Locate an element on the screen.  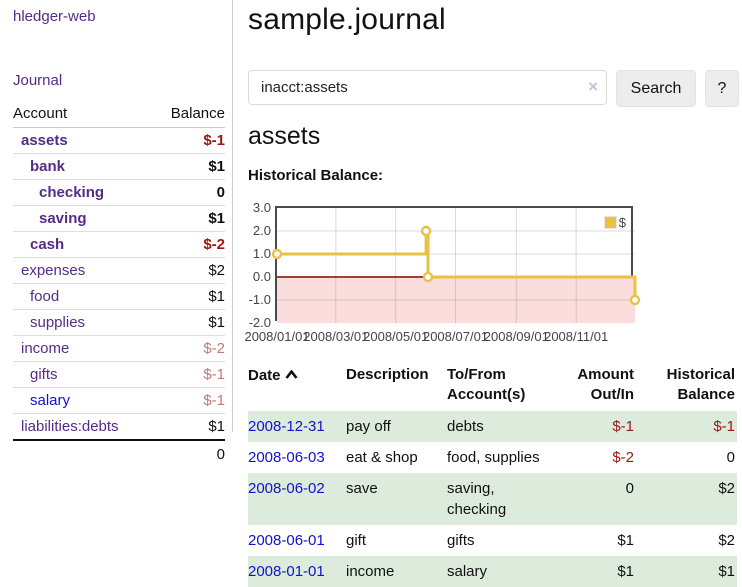
y-axis-tick-label: 1.0 is located at coordinates (261, 253).